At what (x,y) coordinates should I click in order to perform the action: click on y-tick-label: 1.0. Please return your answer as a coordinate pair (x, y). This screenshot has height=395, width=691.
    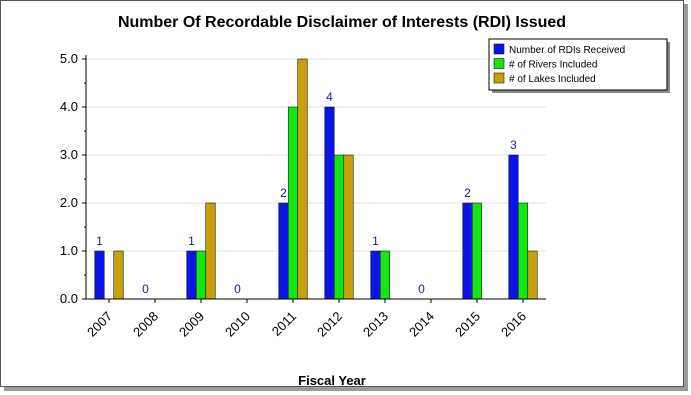
    Looking at the image, I should click on (69, 250).